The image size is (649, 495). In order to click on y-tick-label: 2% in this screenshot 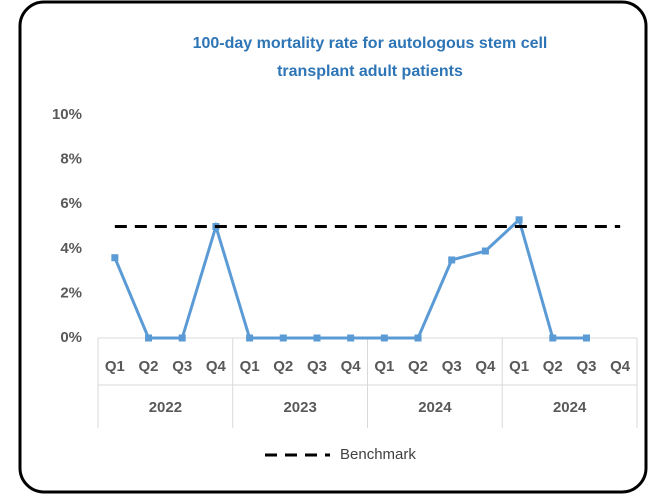, I will do `click(71, 292)`.